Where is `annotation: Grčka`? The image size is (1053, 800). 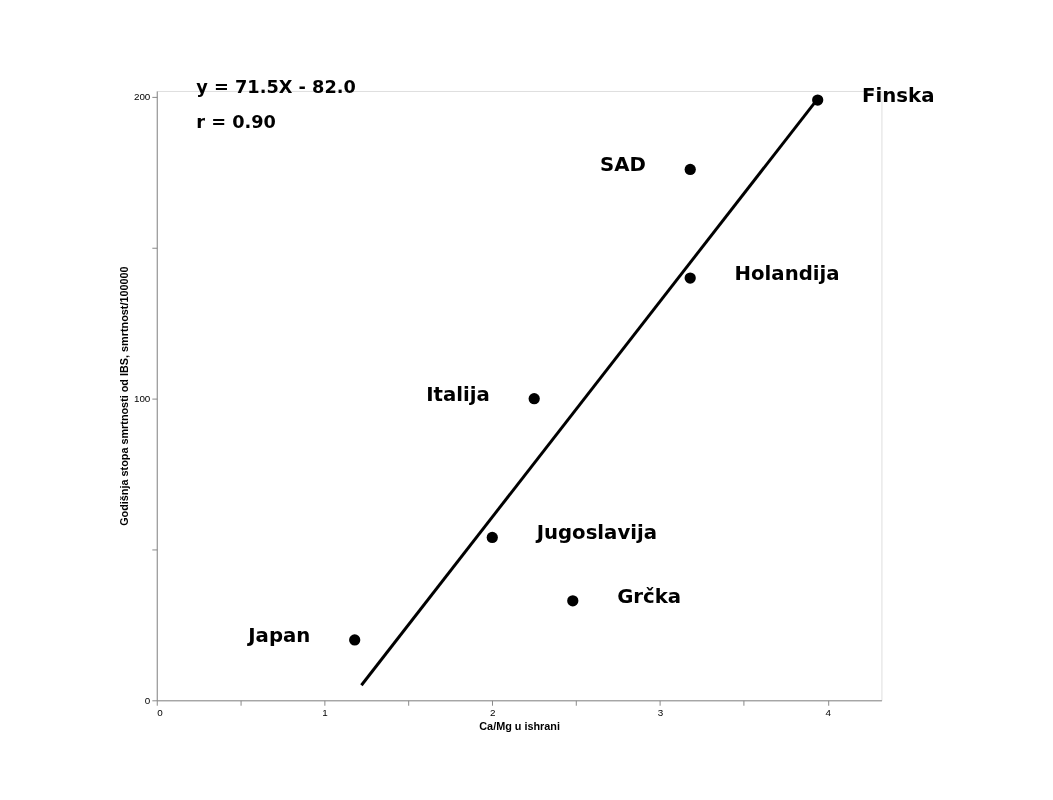 annotation: Grčka is located at coordinates (649, 596).